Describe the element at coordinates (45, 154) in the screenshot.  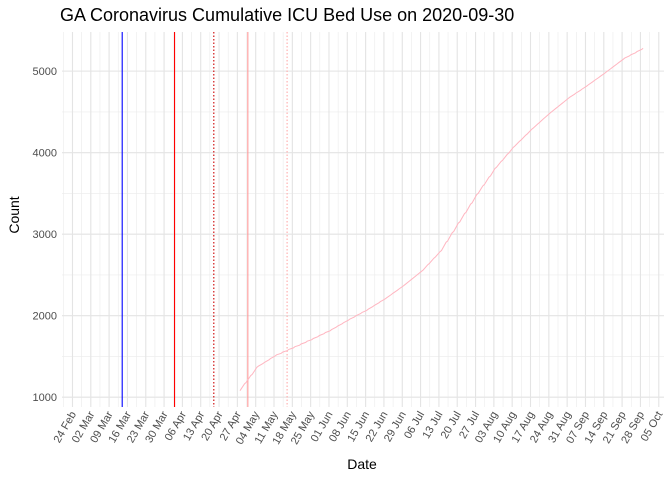
I see `y-tick-label: 4000` at that location.